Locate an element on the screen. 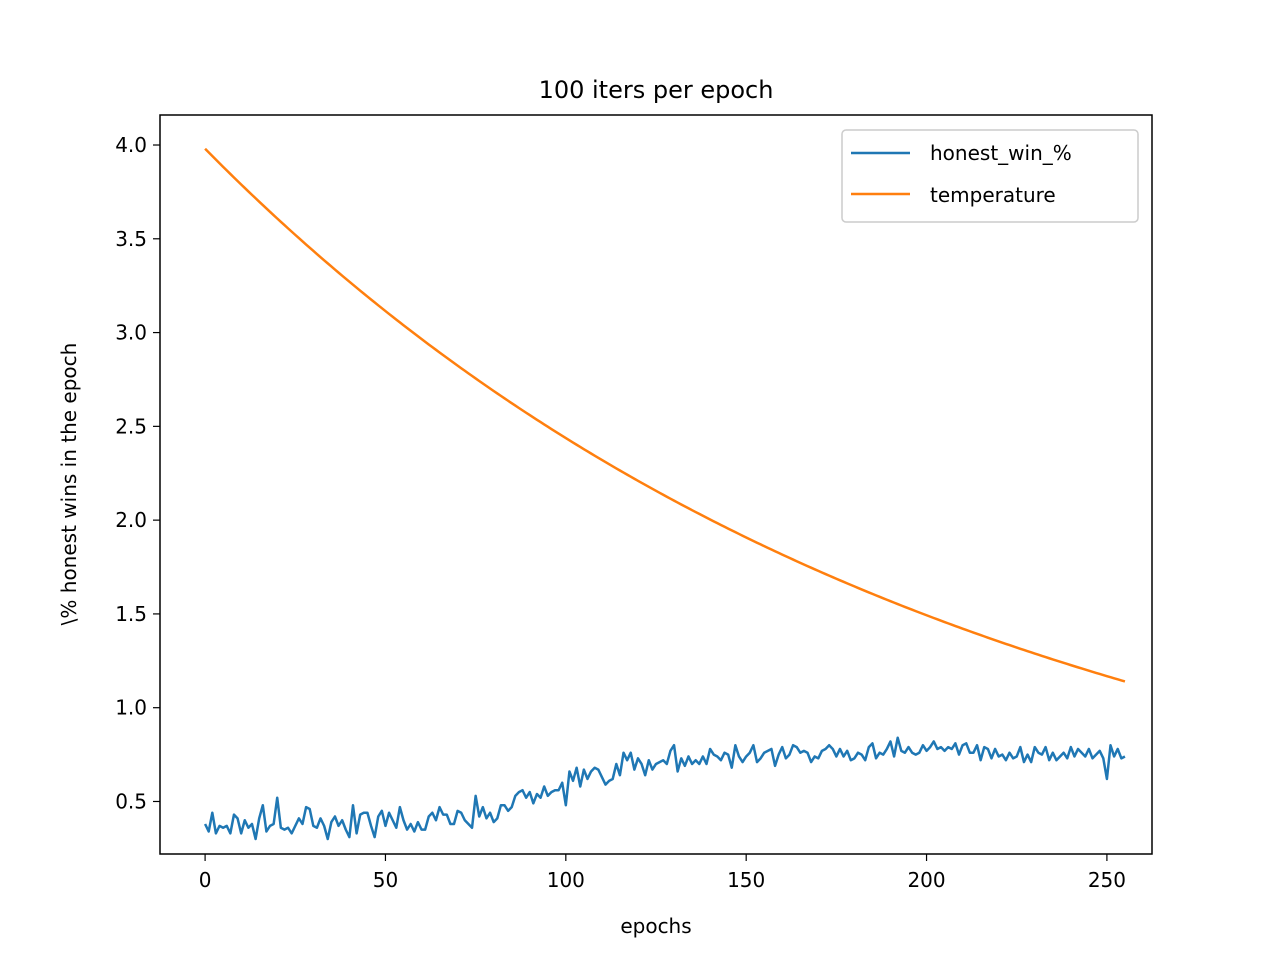 Image resolution: width=1280 pixels, height=960 pixels. series-line-honest-win is located at coordinates (664, 788).